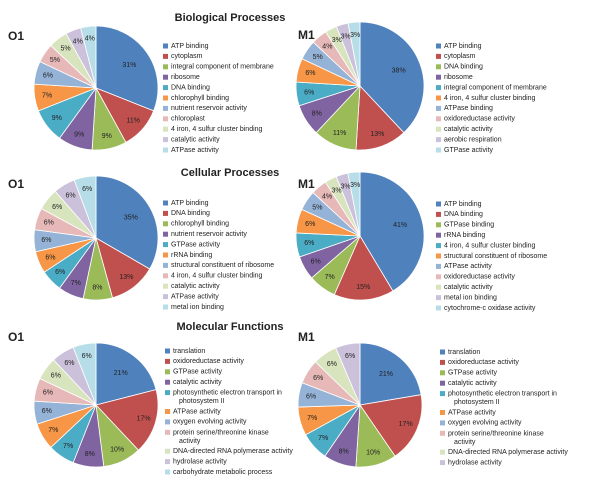  What do you see at coordinates (464, 352) in the screenshot?
I see `legend-label: translation` at bounding box center [464, 352].